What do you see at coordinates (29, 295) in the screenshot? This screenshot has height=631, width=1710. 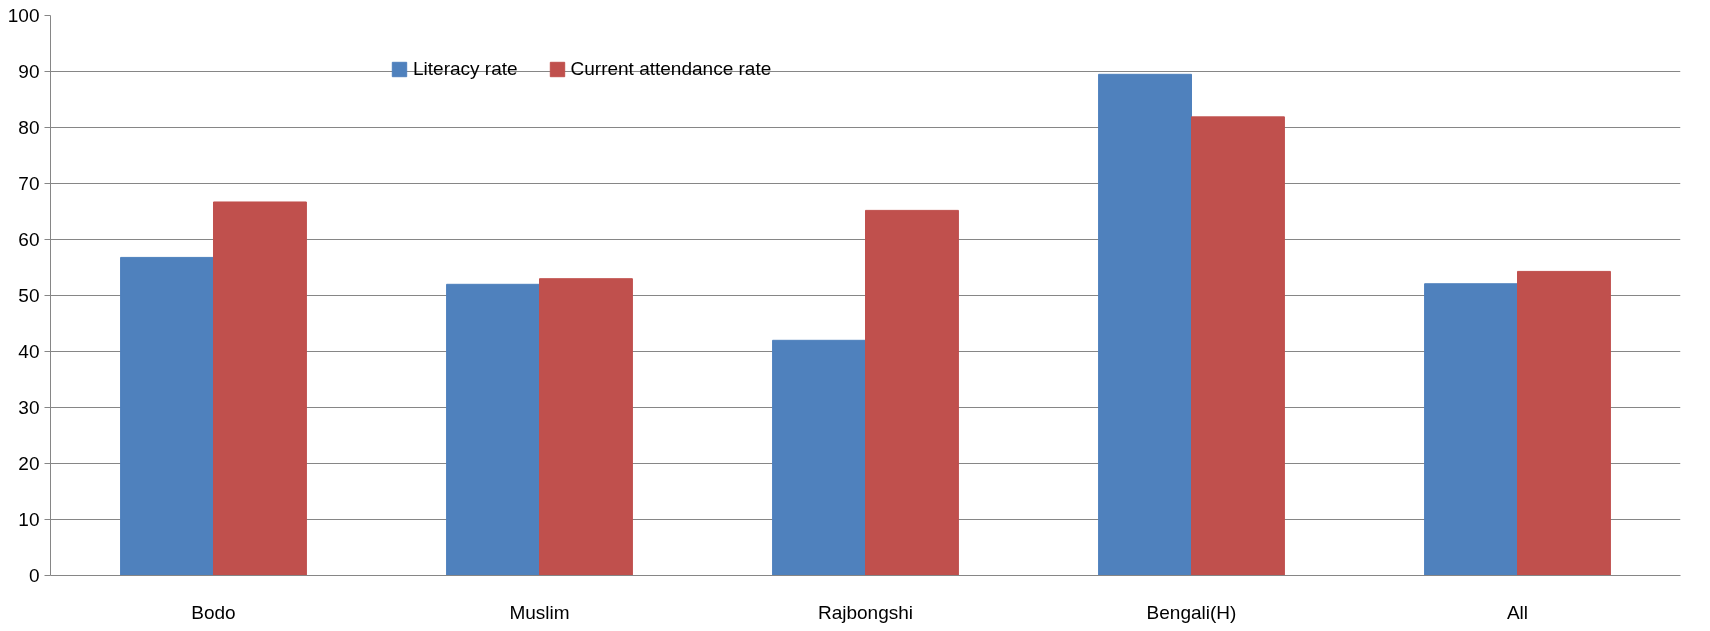 I see `y-tick-label: 50` at bounding box center [29, 295].